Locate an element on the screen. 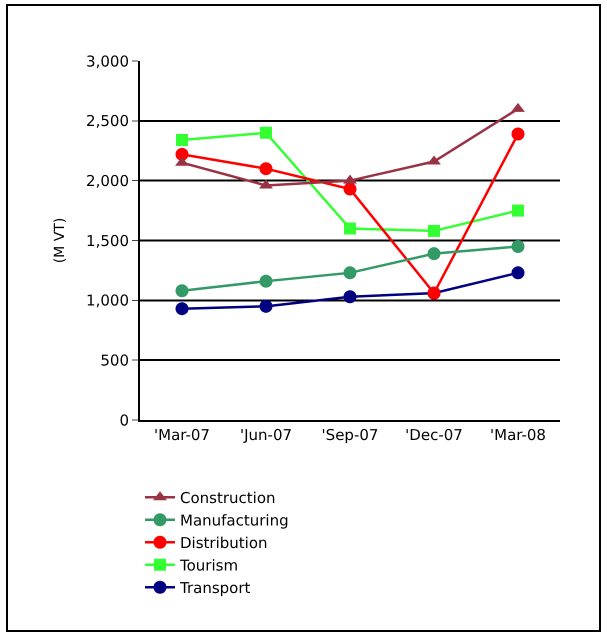 Image resolution: width=607 pixels, height=638 pixels. legend-label: Manufacturing is located at coordinates (234, 521).